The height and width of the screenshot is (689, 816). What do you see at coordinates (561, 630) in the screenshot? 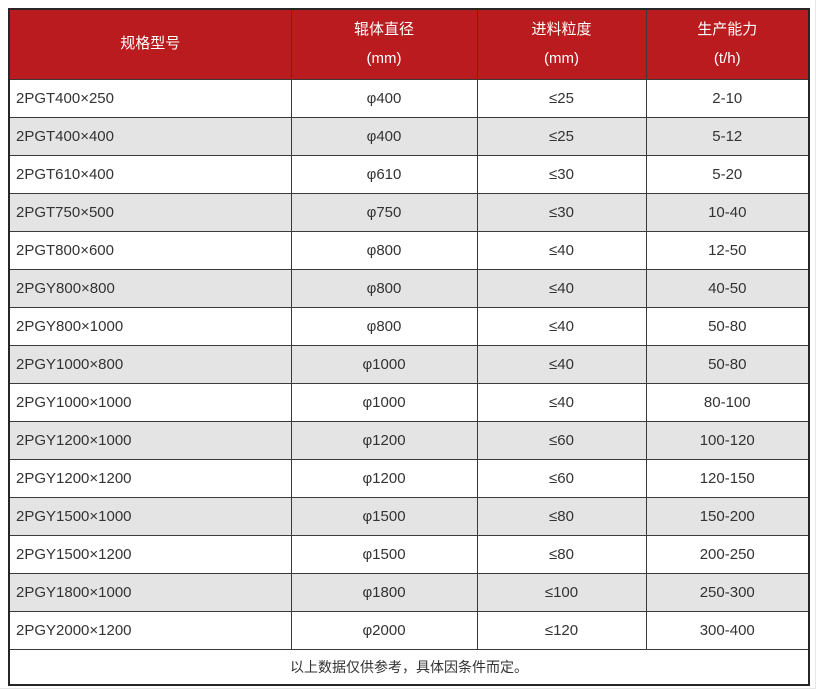
I see `cell-feed-size: ≤120` at bounding box center [561, 630].